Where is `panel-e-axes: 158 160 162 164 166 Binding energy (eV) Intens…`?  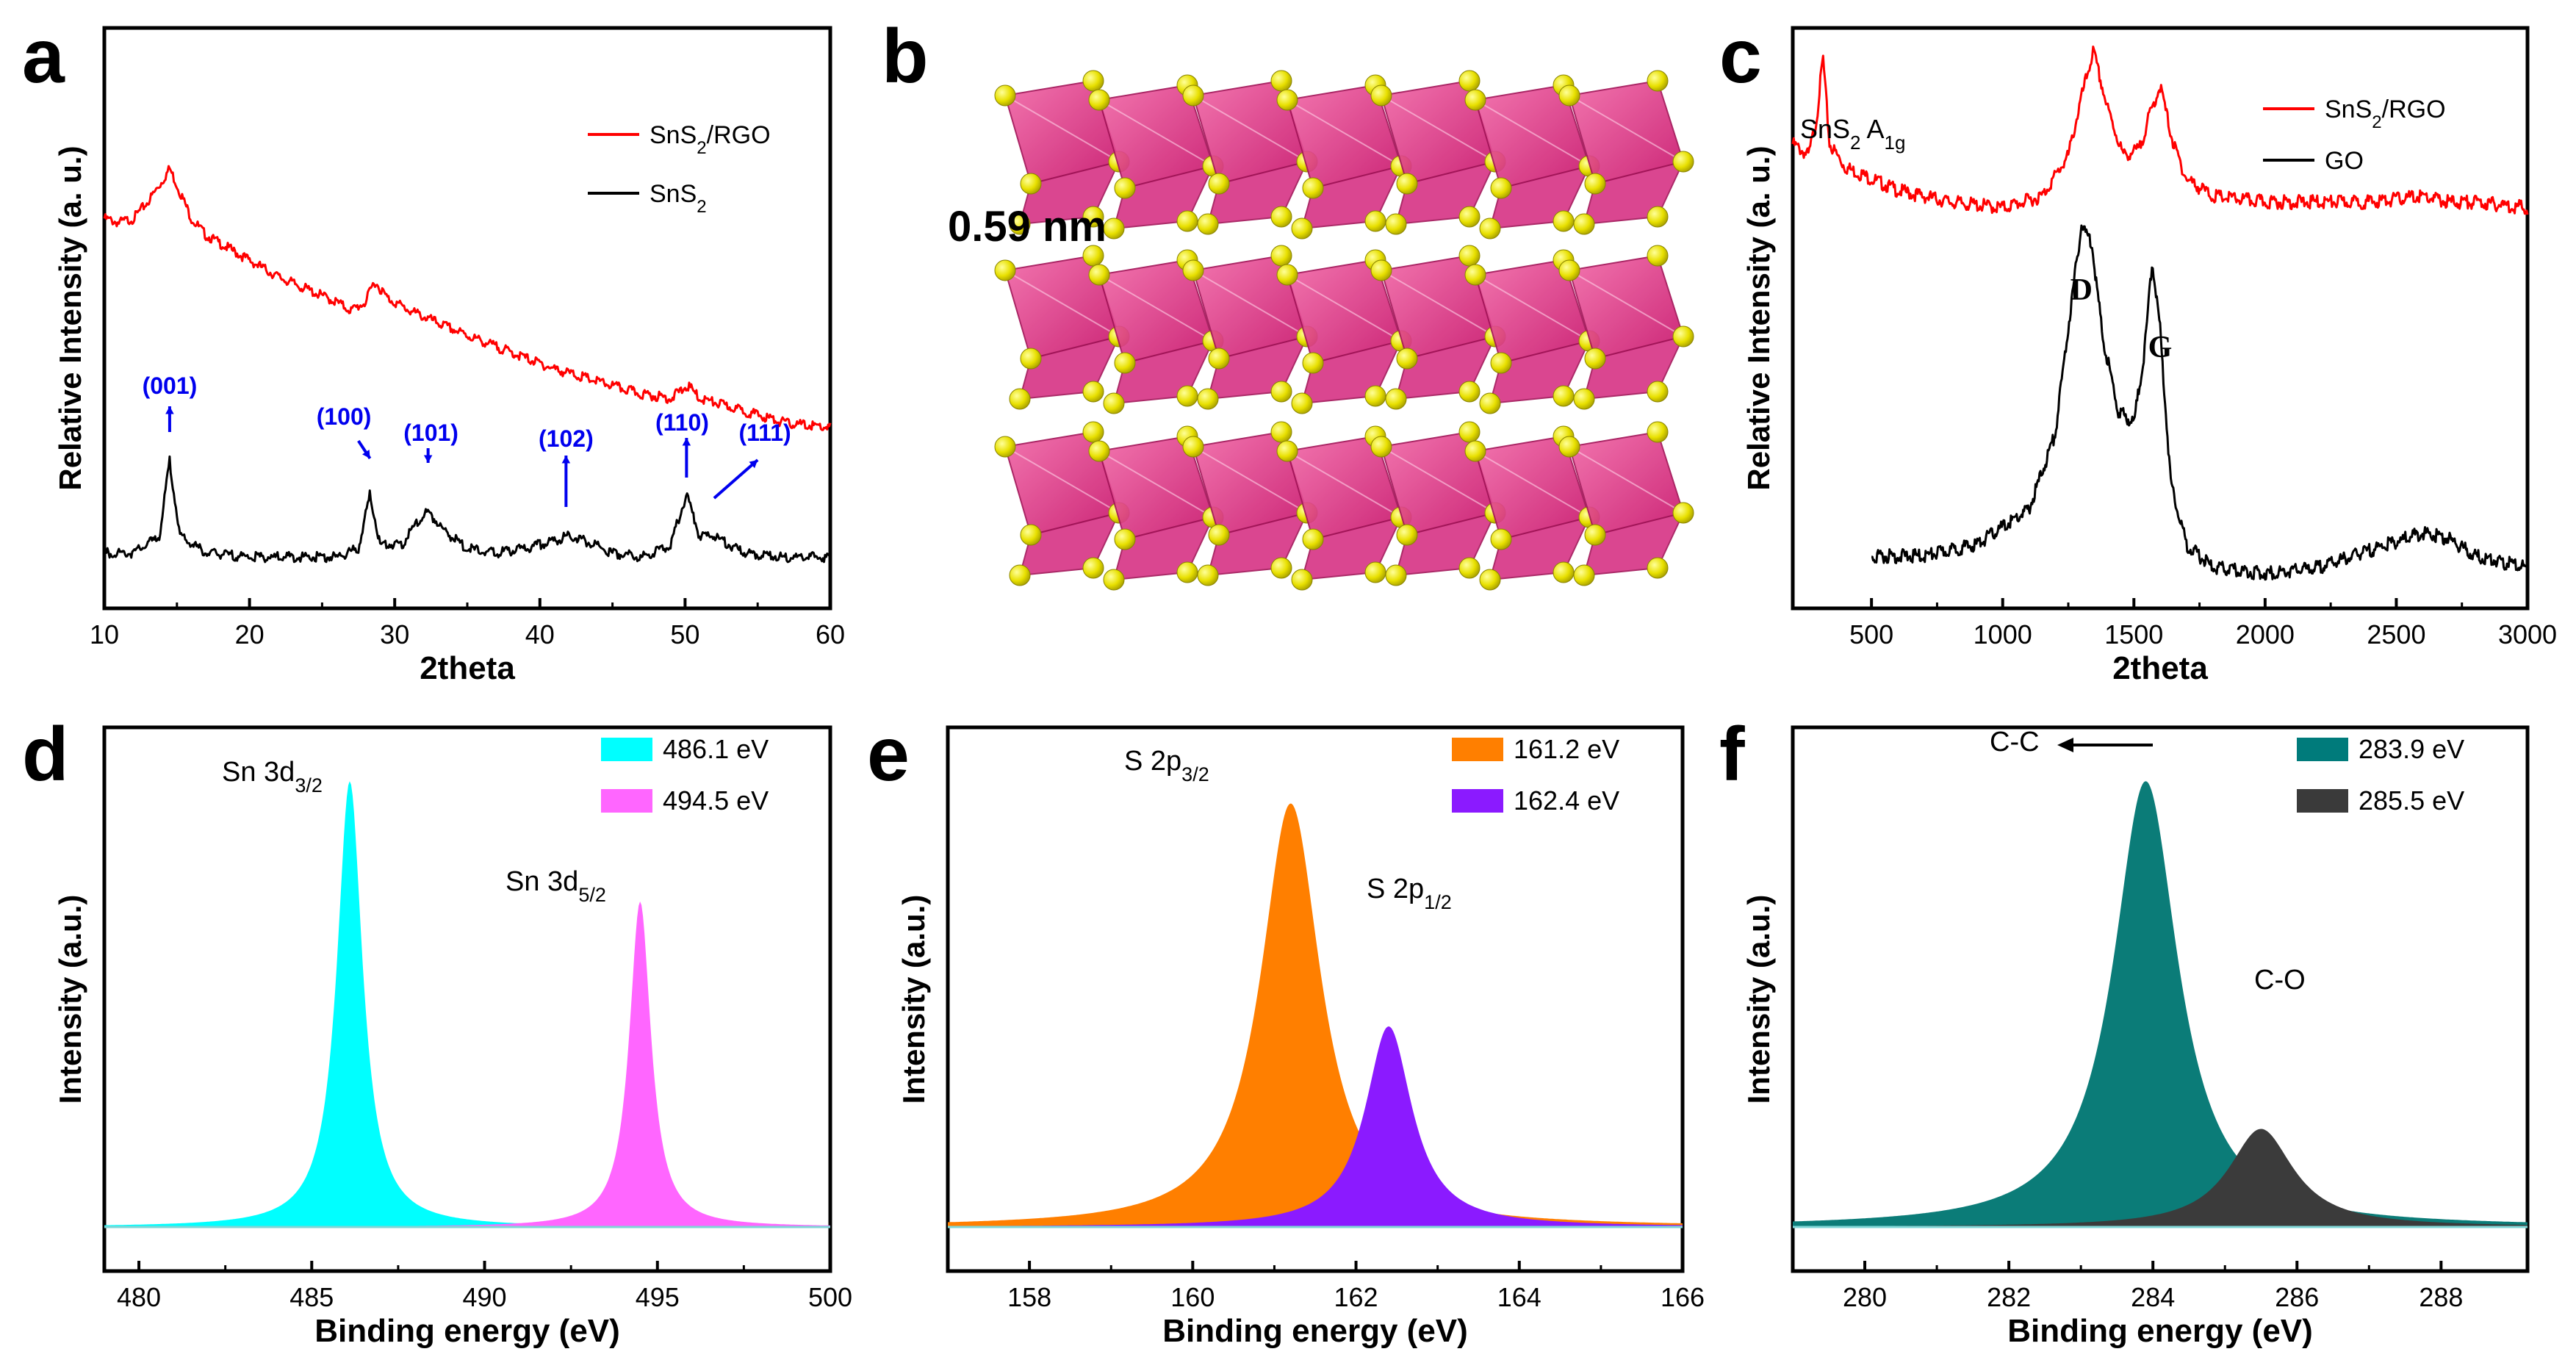
panel-e-axes: 158 160 162 164 166 Binding energy (eV) Intens… is located at coordinates (1300, 1037).